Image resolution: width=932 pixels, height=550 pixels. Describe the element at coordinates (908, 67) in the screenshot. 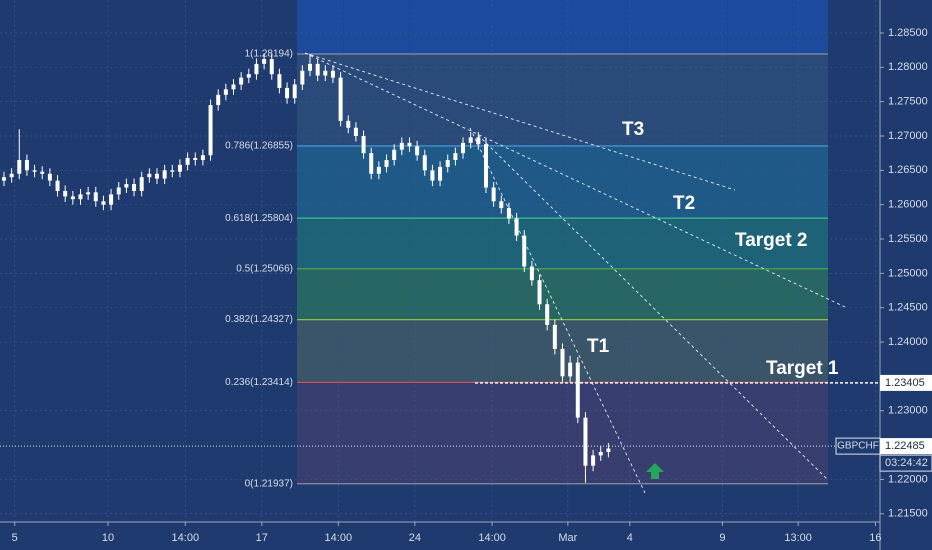

I see `y-tick-label: 1.28000` at that location.